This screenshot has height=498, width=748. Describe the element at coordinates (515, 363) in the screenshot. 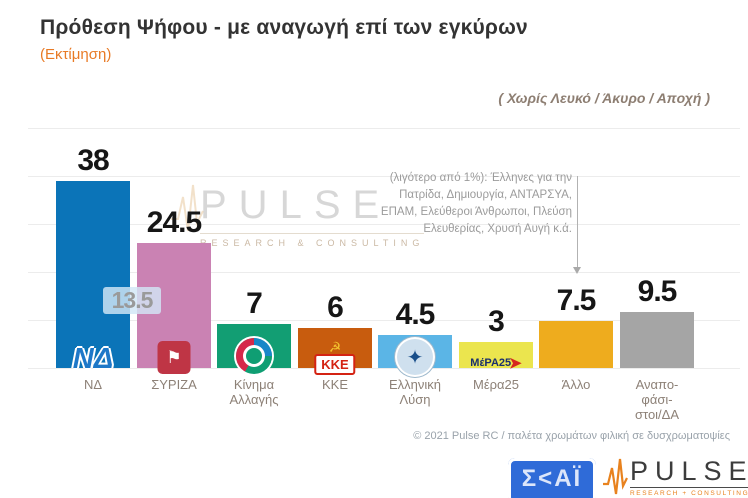

I see `red-arrow-icon: ➤` at that location.